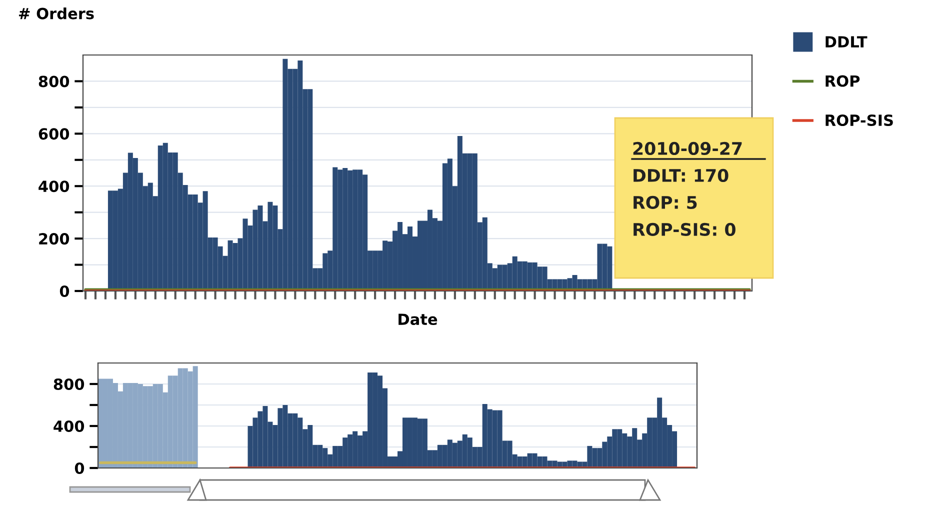  Describe the element at coordinates (681, 175) in the screenshot. I see `annotation: DDLT: 170` at that location.